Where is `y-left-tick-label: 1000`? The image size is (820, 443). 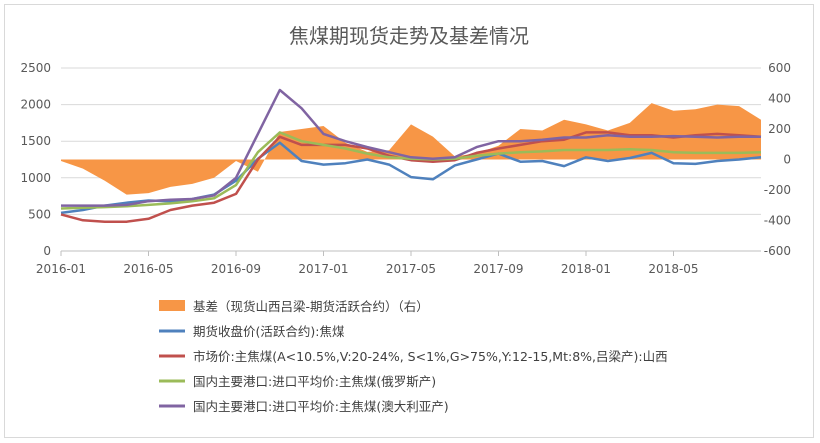 y-left-tick-label: 1000 is located at coordinates (35, 178).